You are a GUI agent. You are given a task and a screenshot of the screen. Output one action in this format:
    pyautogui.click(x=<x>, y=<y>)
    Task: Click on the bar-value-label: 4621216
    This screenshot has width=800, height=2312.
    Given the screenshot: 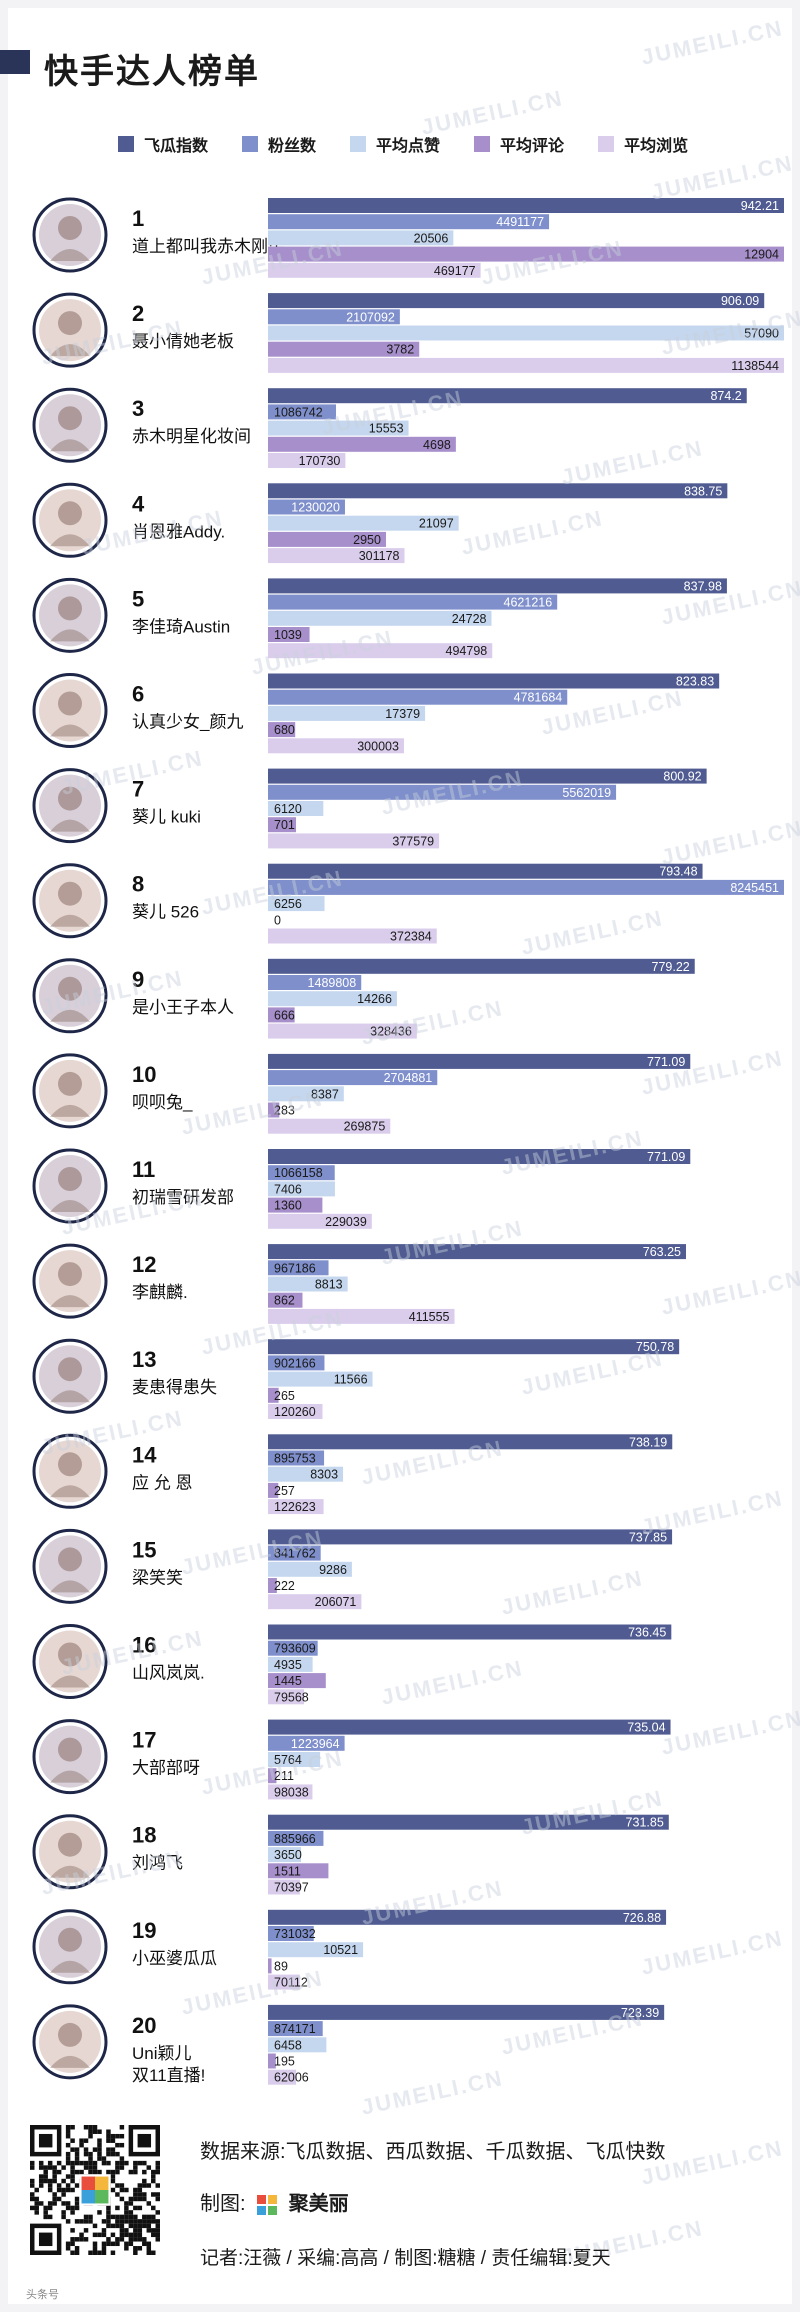 What is the action you would take?
    pyautogui.click(x=528, y=603)
    